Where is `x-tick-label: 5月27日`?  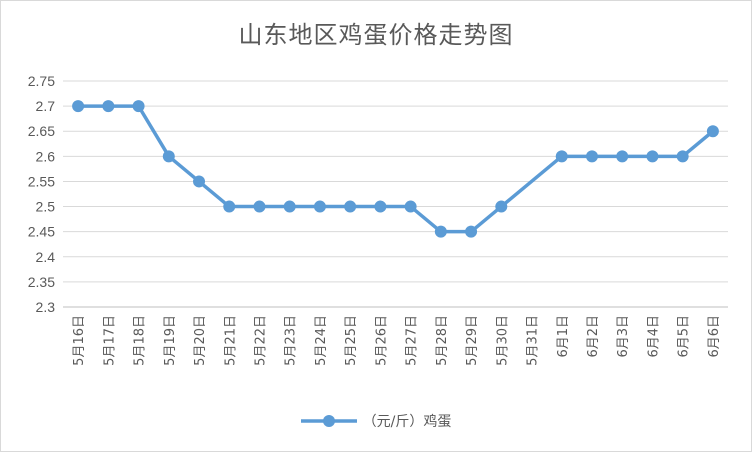 x-tick-label: 5月27日 is located at coordinates (412, 340).